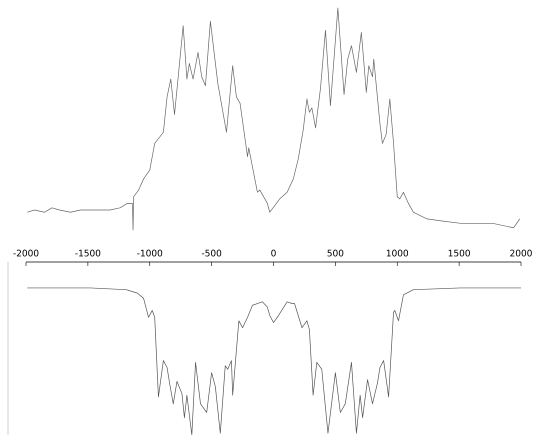 This screenshot has height=435, width=536. What do you see at coordinates (87, 253) in the screenshot?
I see `x-tick-label: -1500` at bounding box center [87, 253].